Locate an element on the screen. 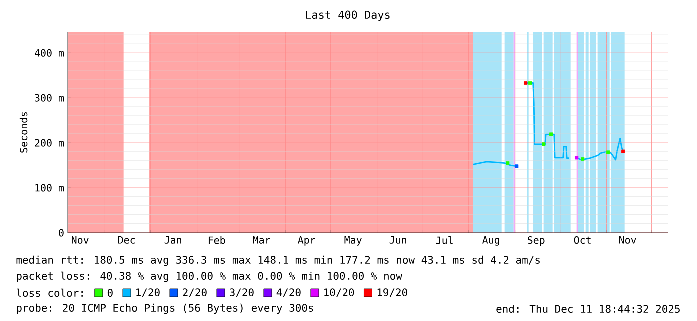  y-tick-label: 400 m is located at coordinates (49, 53).